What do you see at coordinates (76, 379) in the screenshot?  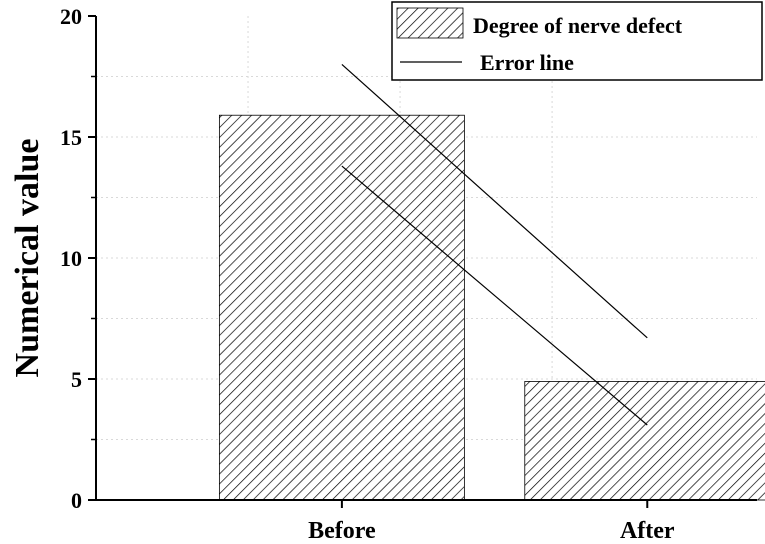 I see `y-tick-label: 5` at bounding box center [76, 379].